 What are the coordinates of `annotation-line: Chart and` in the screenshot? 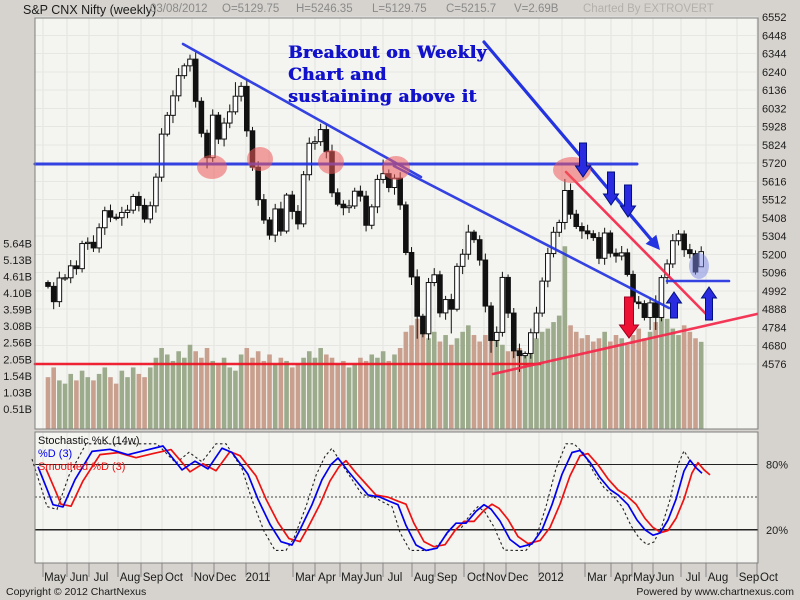 It's located at (337, 75).